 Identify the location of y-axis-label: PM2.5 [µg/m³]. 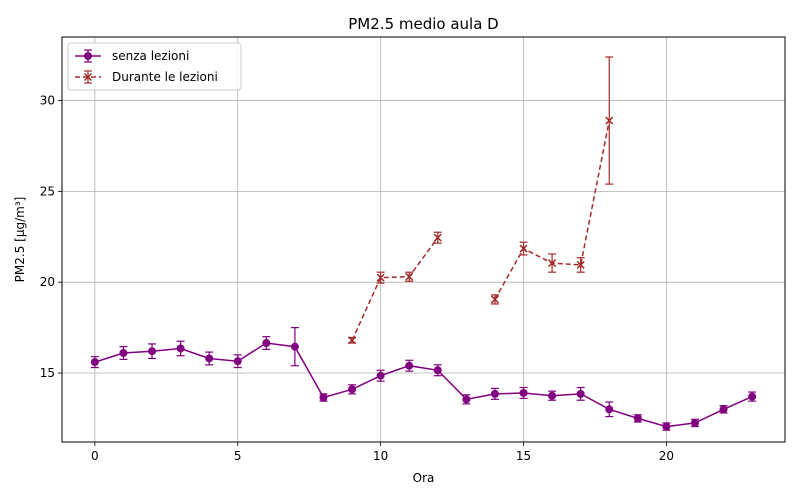
(20, 240).